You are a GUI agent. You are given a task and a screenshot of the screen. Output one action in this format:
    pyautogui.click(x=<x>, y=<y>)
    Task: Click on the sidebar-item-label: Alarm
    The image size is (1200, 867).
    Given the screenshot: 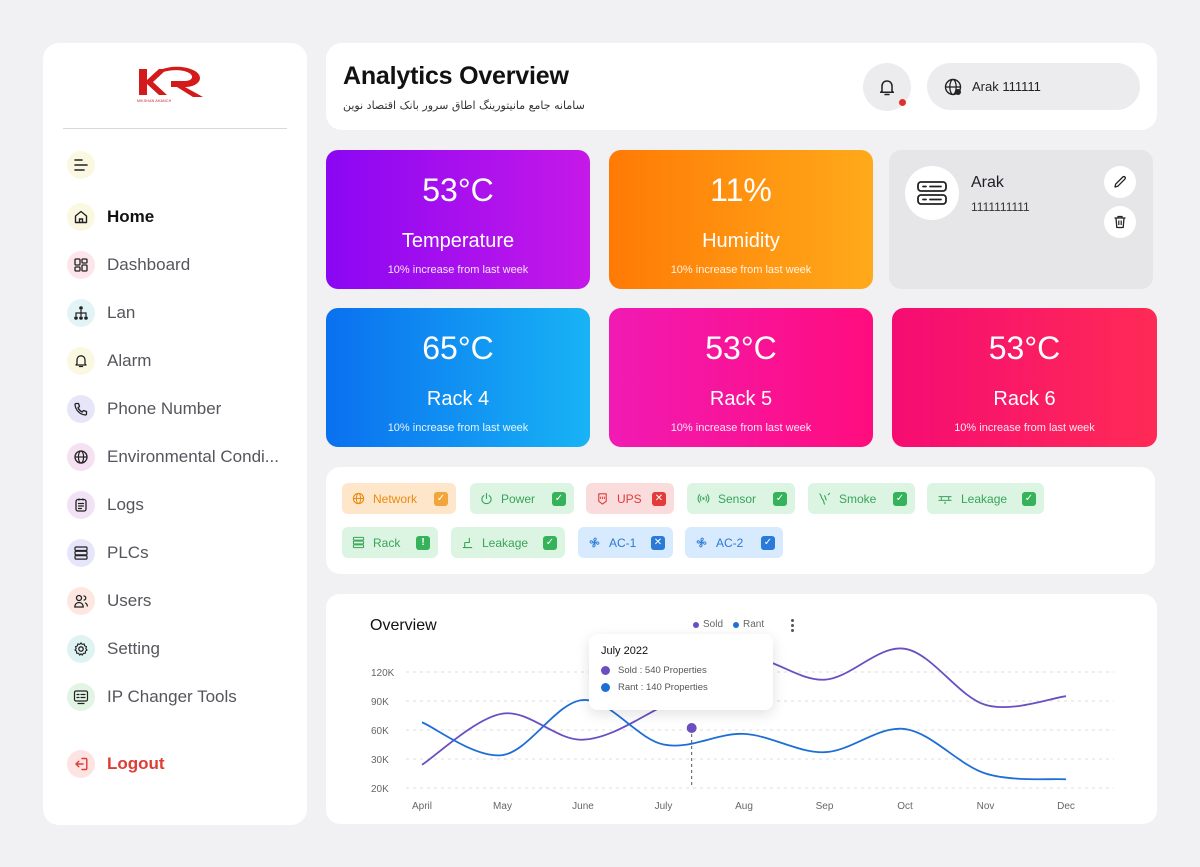 What is the action you would take?
    pyautogui.click(x=129, y=360)
    